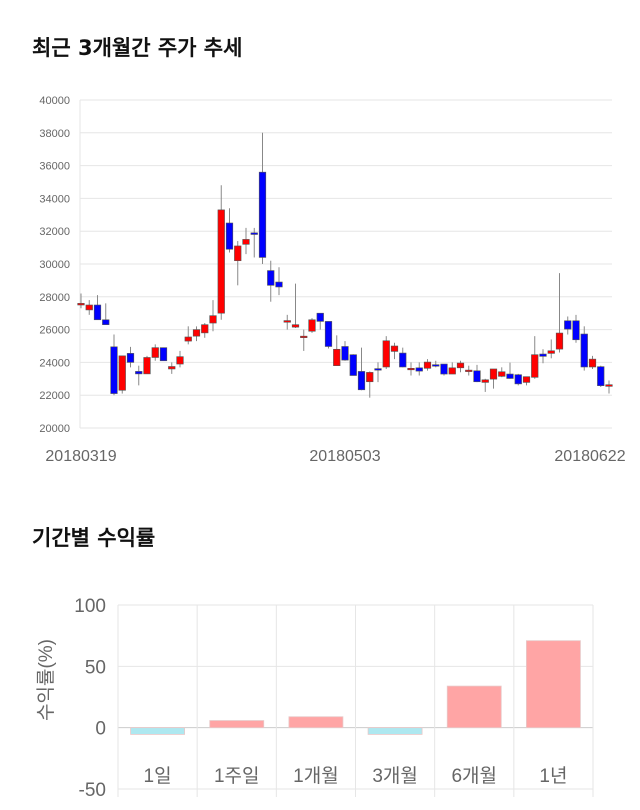  What do you see at coordinates (137, 48) in the screenshot?
I see `stock-trend-title: 최근 3개월간 주가 추세` at bounding box center [137, 48].